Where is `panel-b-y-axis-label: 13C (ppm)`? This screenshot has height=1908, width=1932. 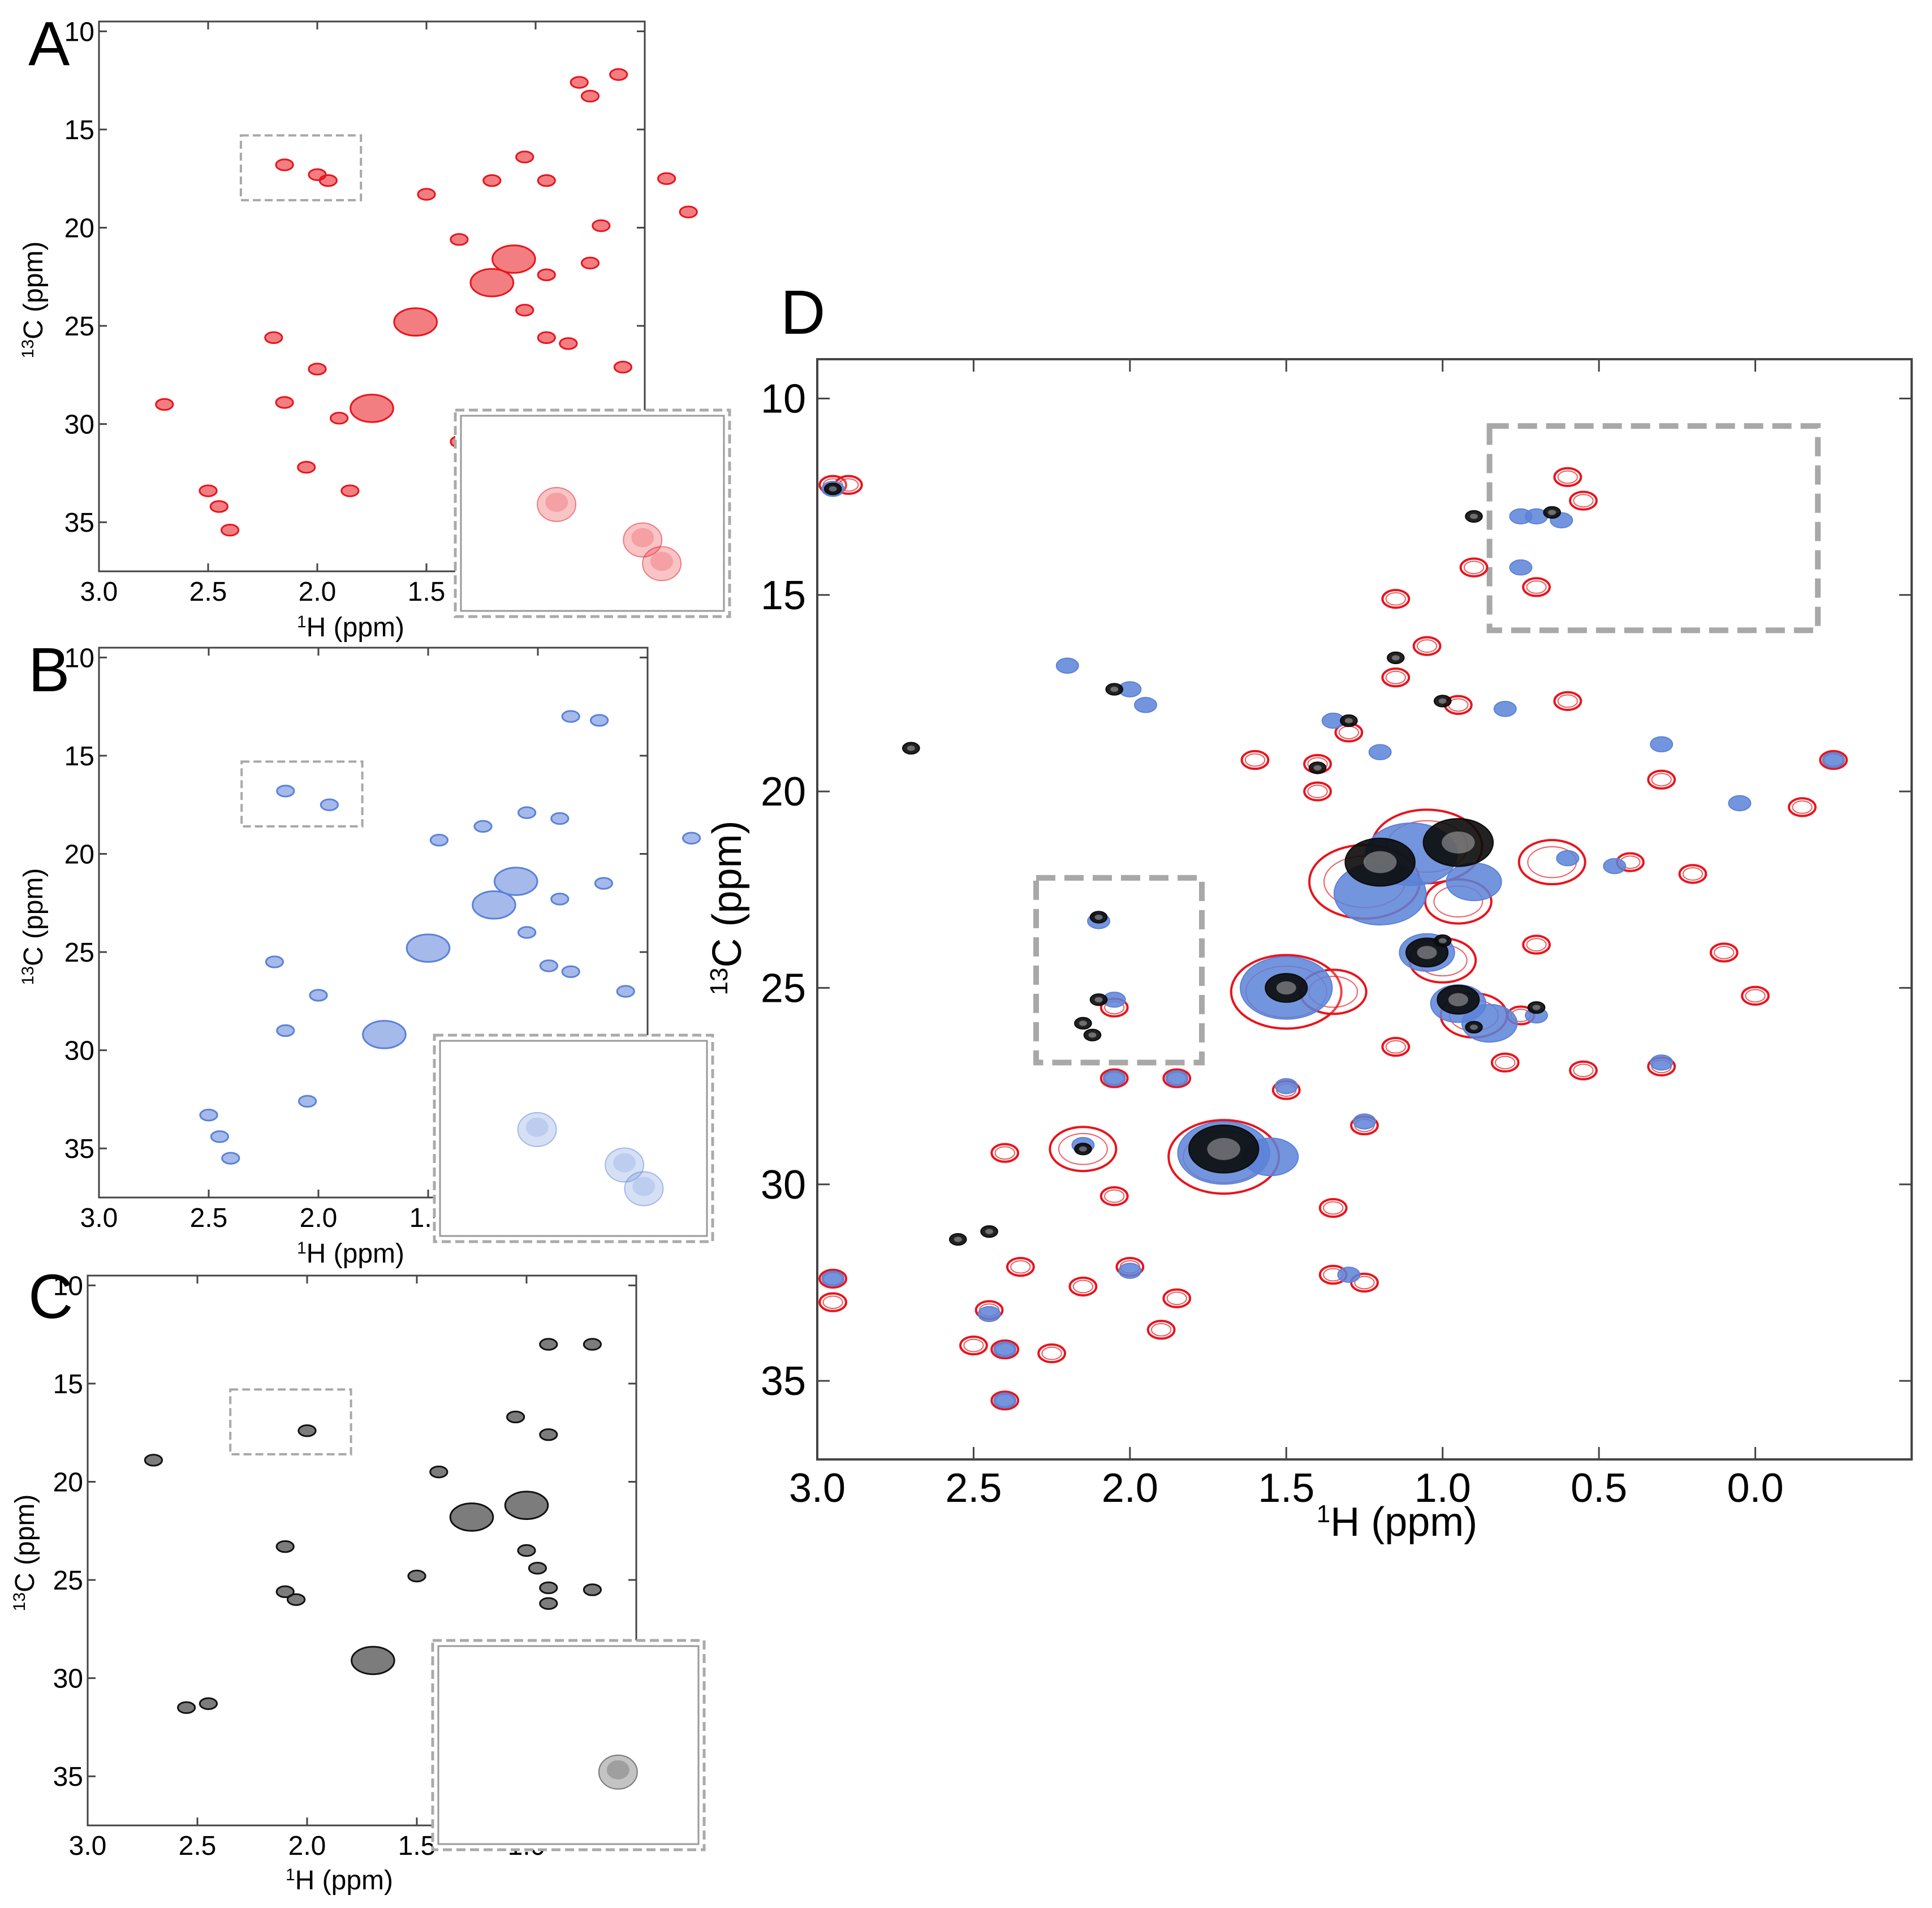
panel-b-y-axis-label: 13C (ppm) is located at coordinates (34, 926).